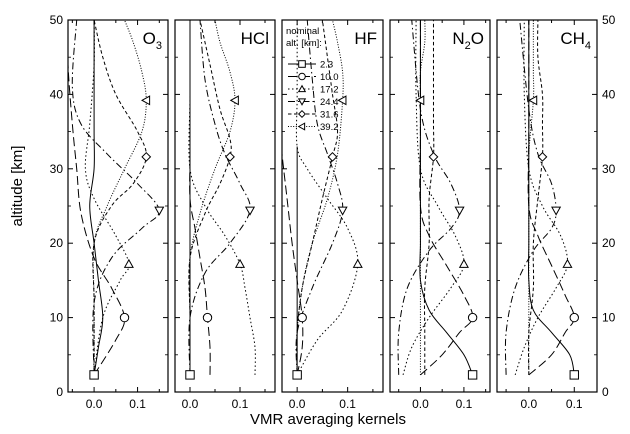  What do you see at coordinates (57, 243) in the screenshot?
I see `y-tick-label-left: 20` at bounding box center [57, 243].